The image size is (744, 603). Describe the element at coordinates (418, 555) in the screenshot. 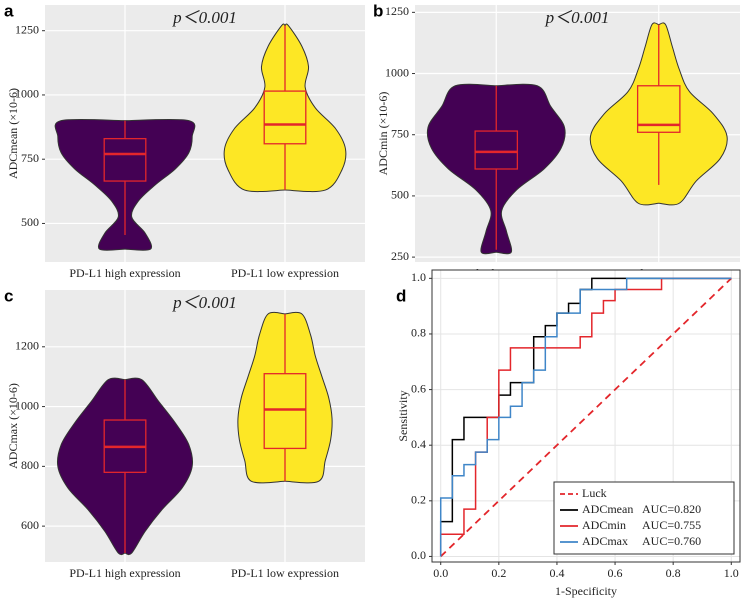

I see `y-tick-label: 0.0` at that location.